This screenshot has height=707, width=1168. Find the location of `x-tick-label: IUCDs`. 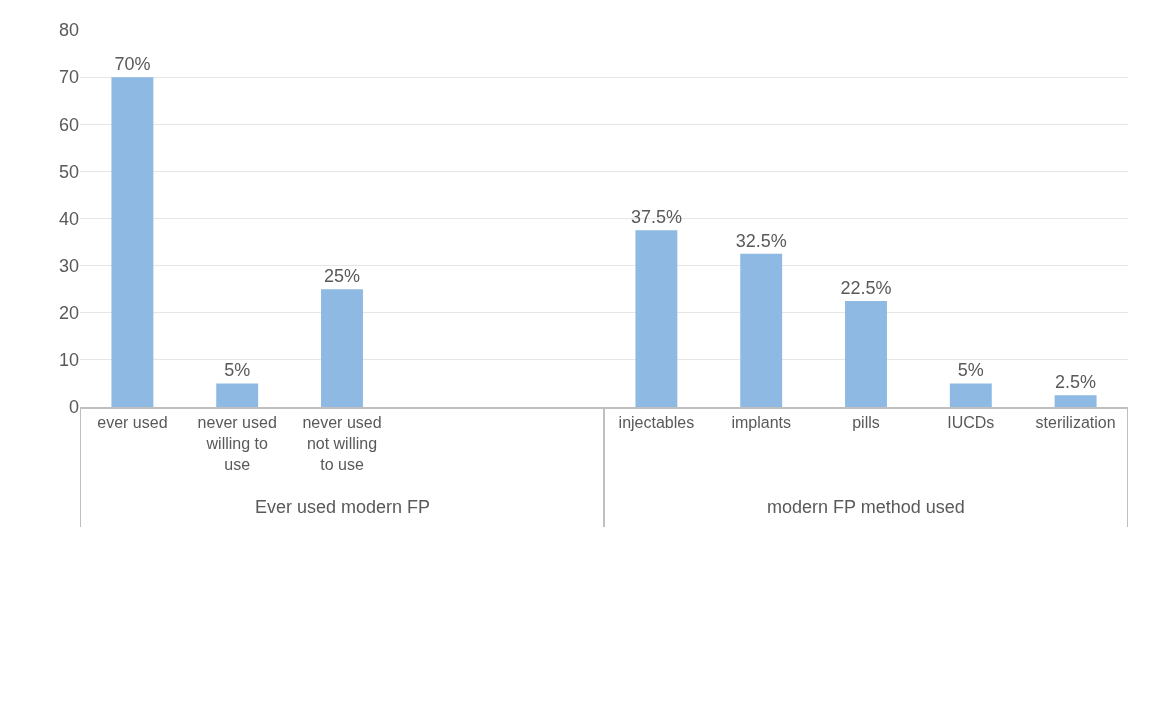

x-tick-label: IUCDs is located at coordinates (971, 423).